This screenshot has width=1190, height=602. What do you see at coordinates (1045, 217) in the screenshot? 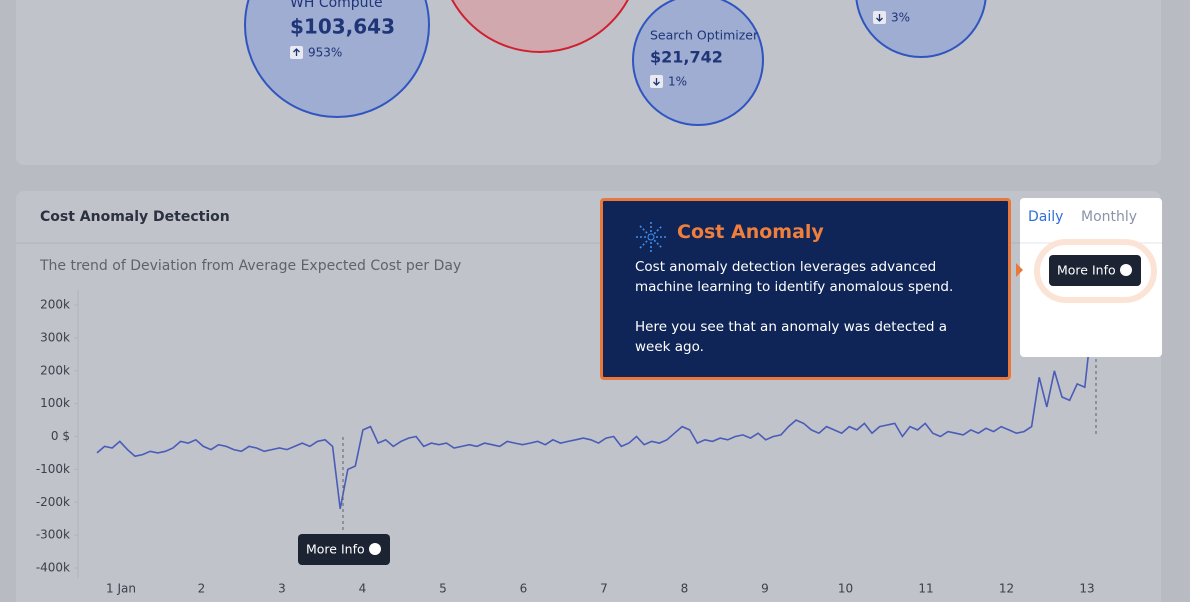
I see `tab-daily: Daily` at bounding box center [1045, 217].